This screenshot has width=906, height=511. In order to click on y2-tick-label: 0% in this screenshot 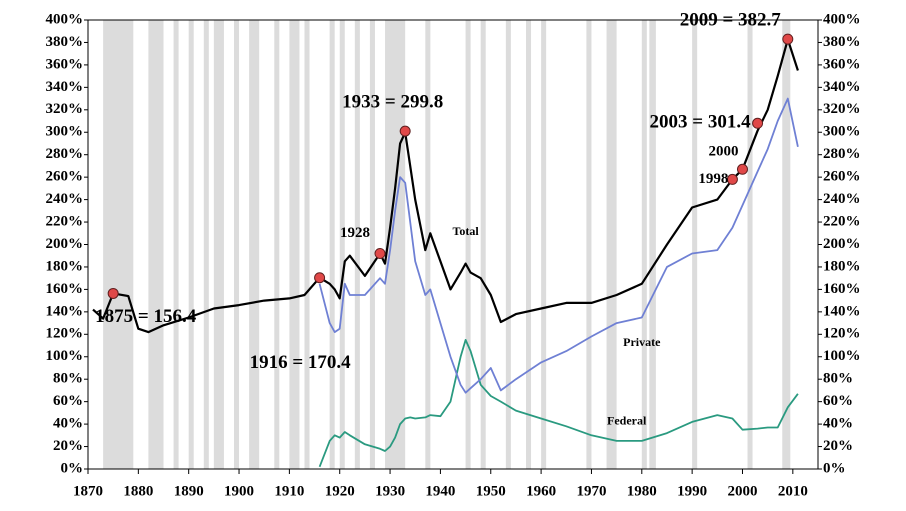, I will do `click(834, 468)`.